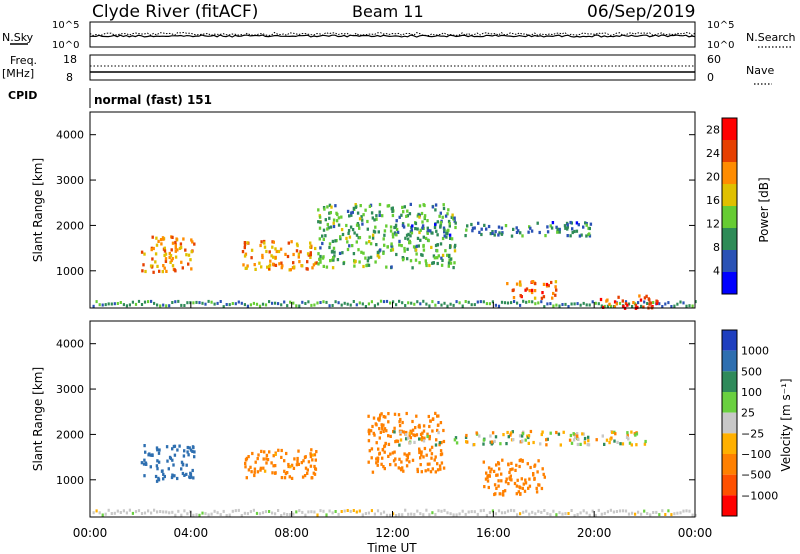  I want to click on cpid-label: CPID, so click(22, 95).